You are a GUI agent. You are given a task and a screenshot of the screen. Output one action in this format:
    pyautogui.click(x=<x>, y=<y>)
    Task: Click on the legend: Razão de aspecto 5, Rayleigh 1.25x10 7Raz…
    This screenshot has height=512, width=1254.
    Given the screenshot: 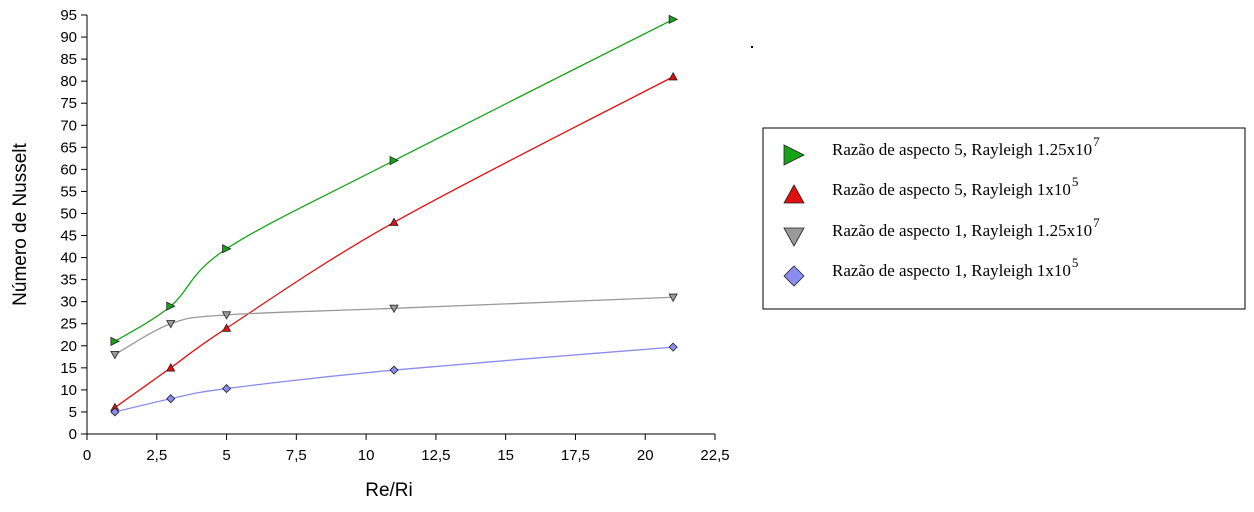 What is the action you would take?
    pyautogui.click(x=1004, y=218)
    